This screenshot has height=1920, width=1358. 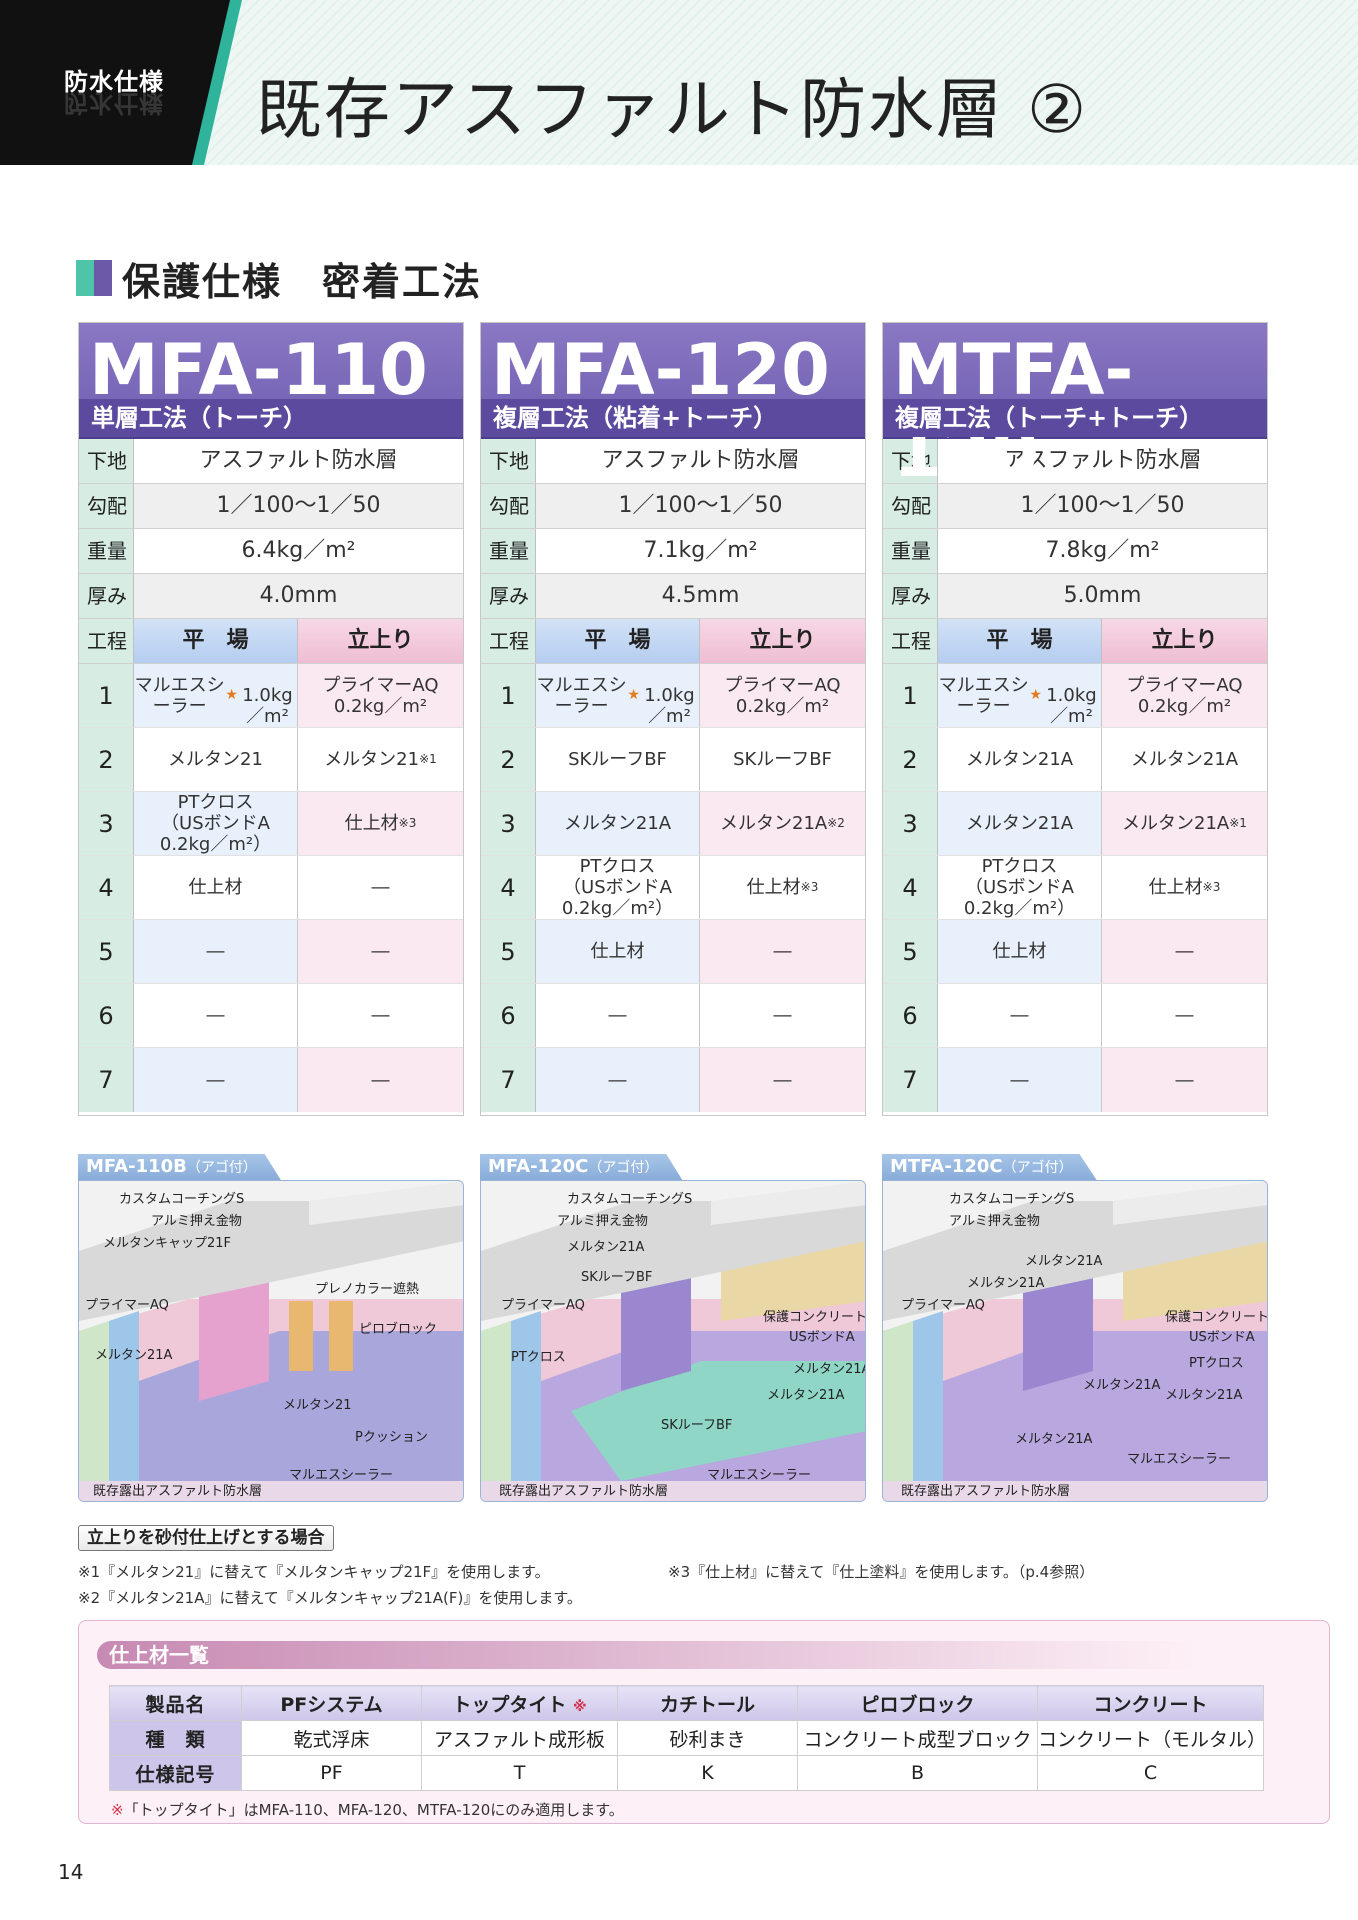 What do you see at coordinates (673, 1261) in the screenshot?
I see `parapet-top` at bounding box center [673, 1261].